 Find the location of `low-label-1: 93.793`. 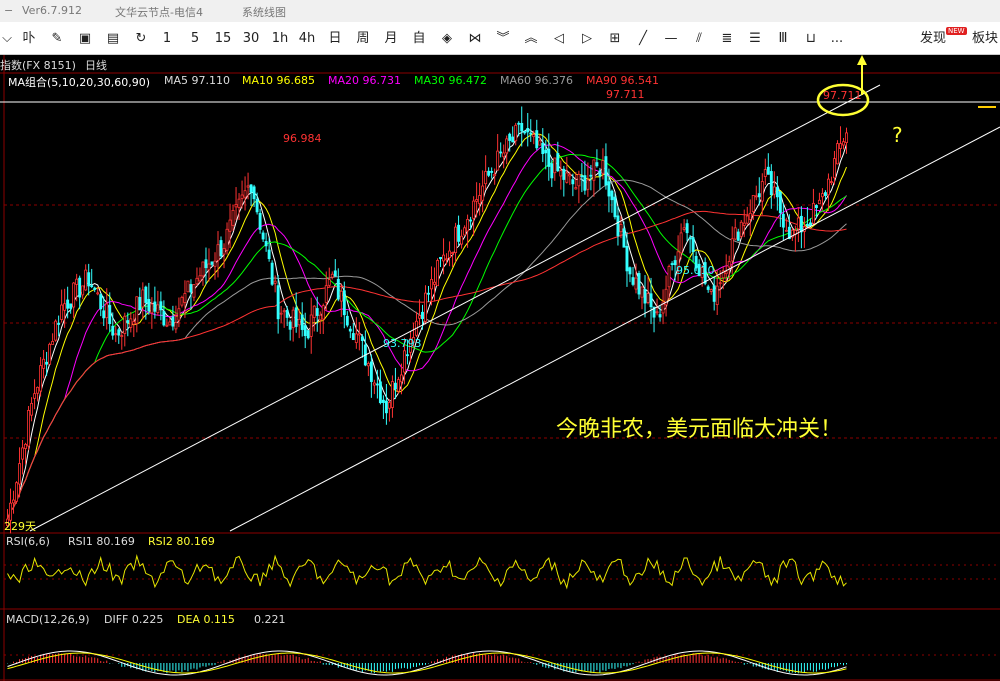

low-label-1: 93.793 is located at coordinates (402, 343).